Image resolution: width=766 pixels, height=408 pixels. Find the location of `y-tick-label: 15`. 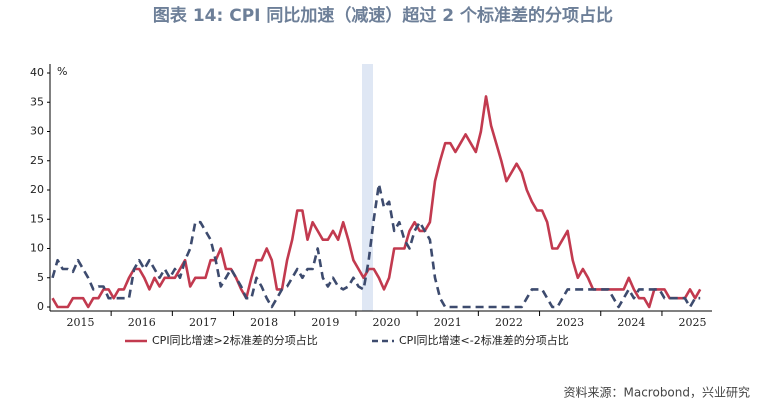

y-tick-label: 15 is located at coordinates (37, 218).